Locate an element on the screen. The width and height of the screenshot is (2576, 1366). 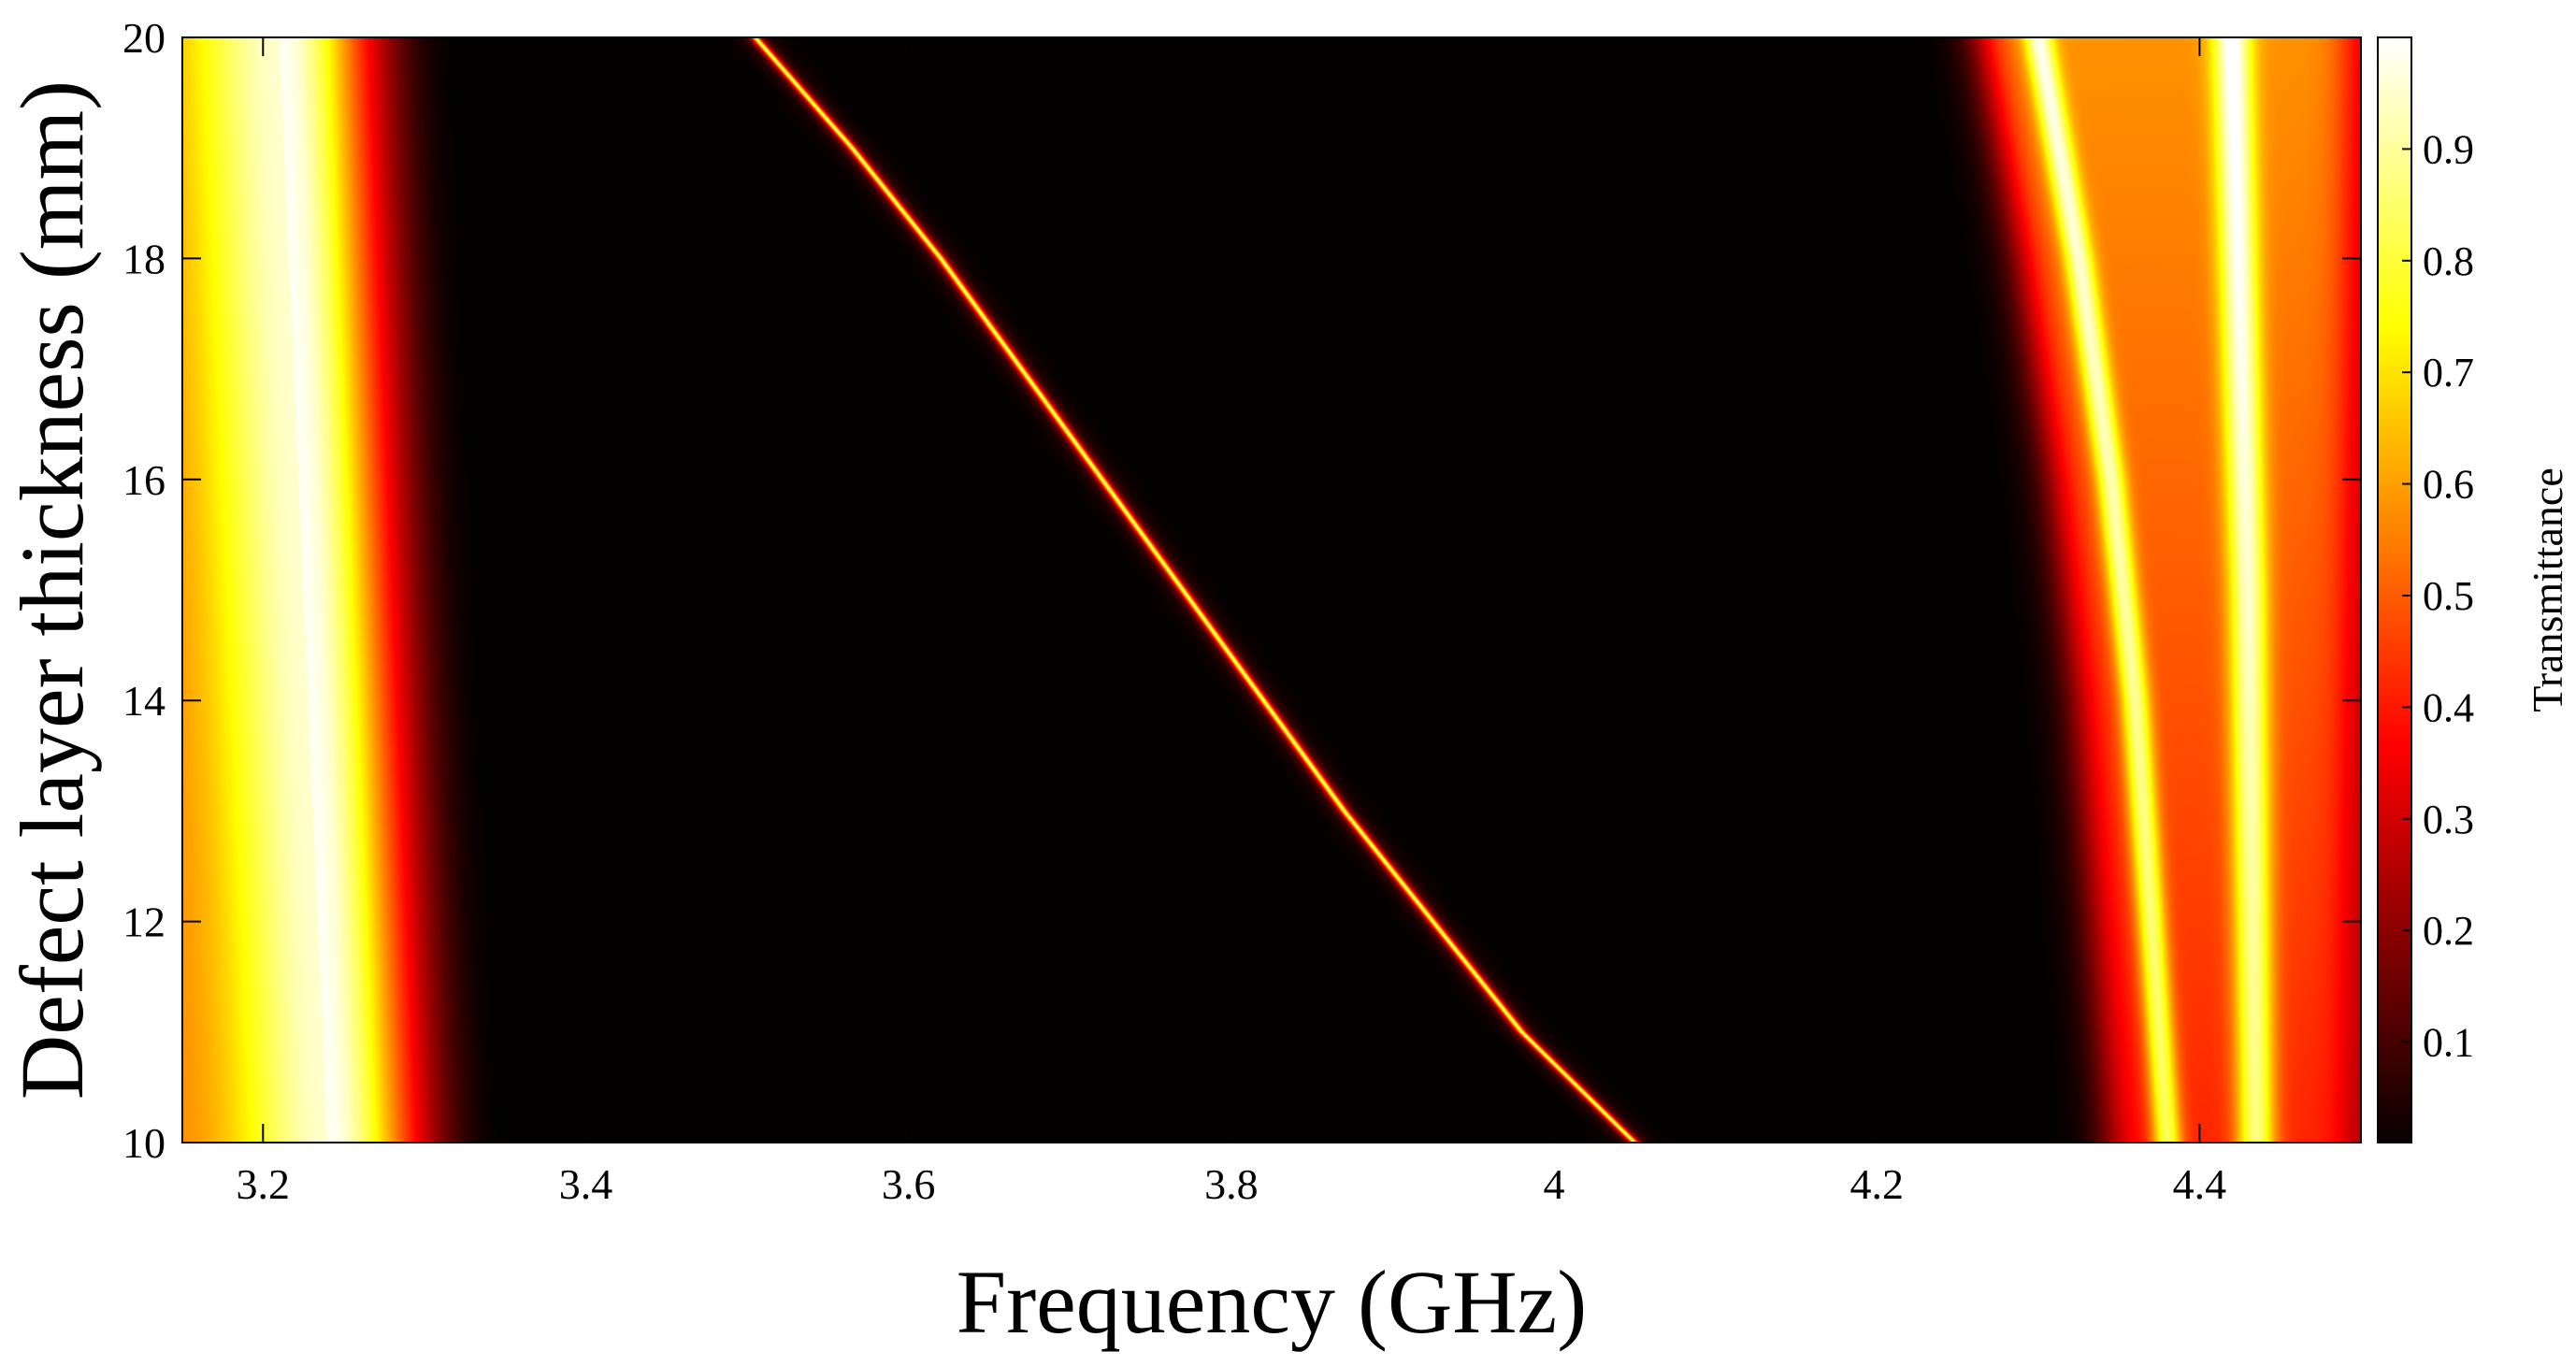
y-axis-label: Defect layer thickness (mm) is located at coordinates (52, 590).